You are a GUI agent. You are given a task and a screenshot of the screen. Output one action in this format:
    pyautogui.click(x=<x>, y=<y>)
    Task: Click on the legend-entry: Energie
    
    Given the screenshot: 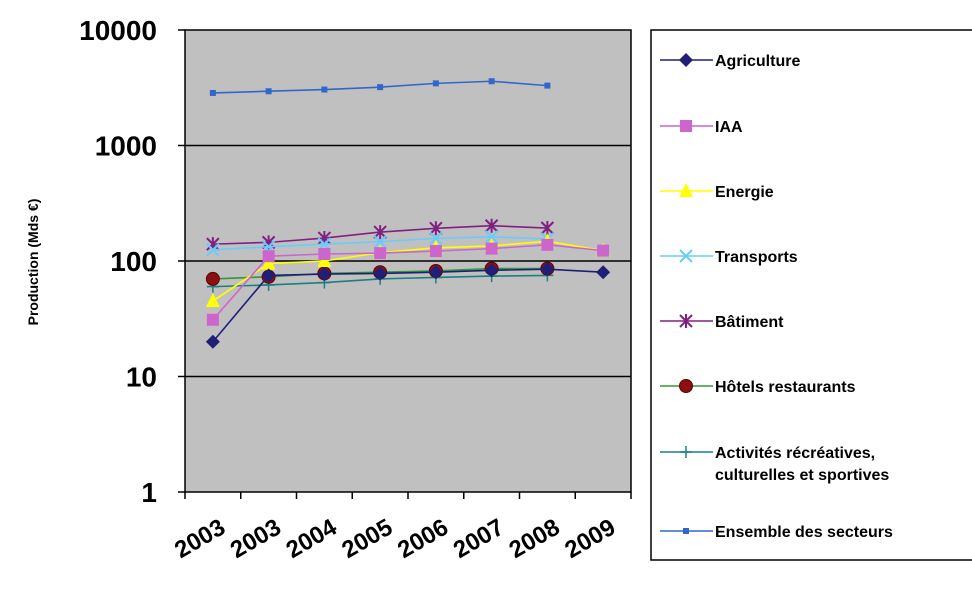 What is the action you would take?
    pyautogui.click(x=717, y=192)
    